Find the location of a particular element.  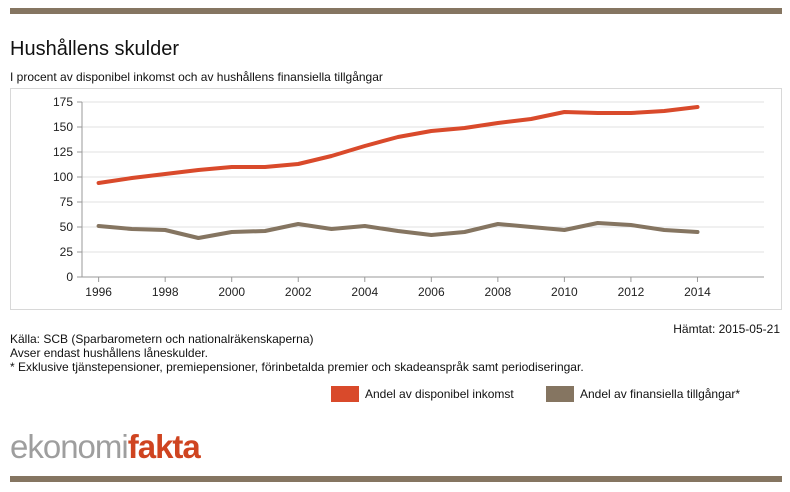

y-tick-label-0: 0 is located at coordinates (69, 277).